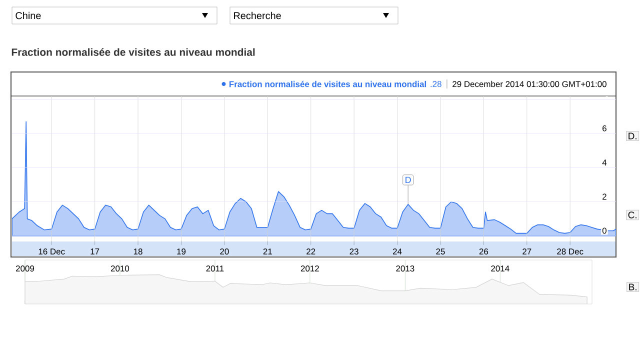  Describe the element at coordinates (51, 251) in the screenshot. I see `x-tick-label: 16 Dec` at that location.